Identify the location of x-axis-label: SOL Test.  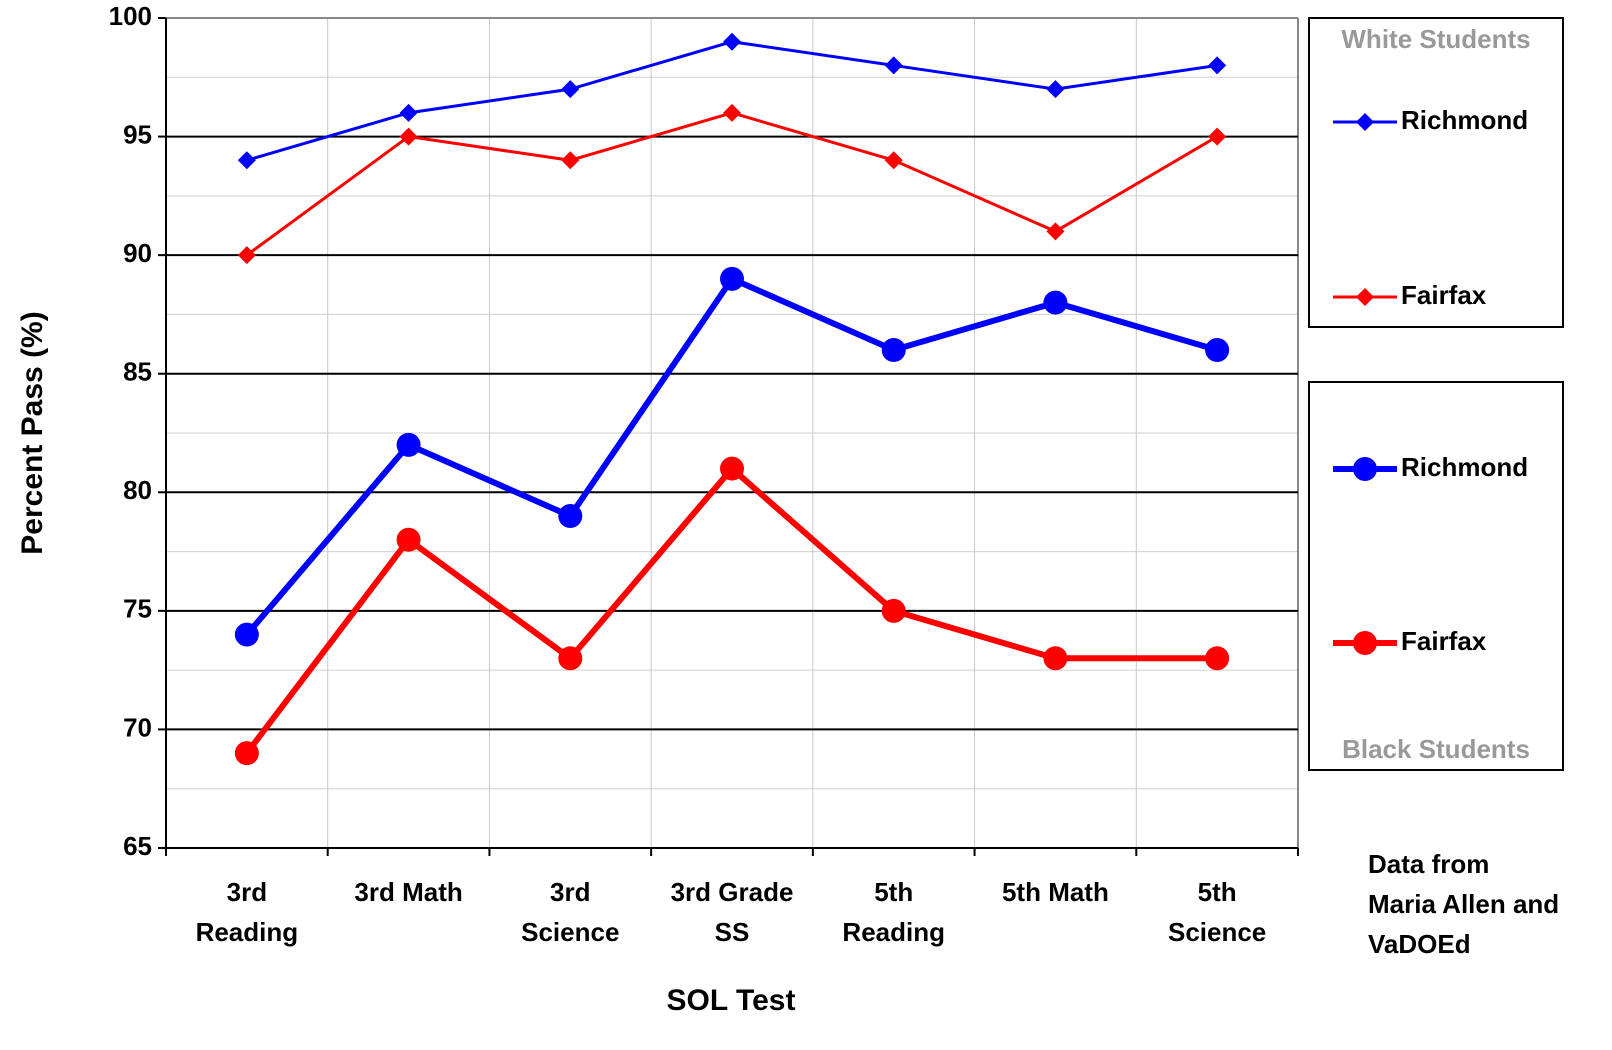
(731, 1000).